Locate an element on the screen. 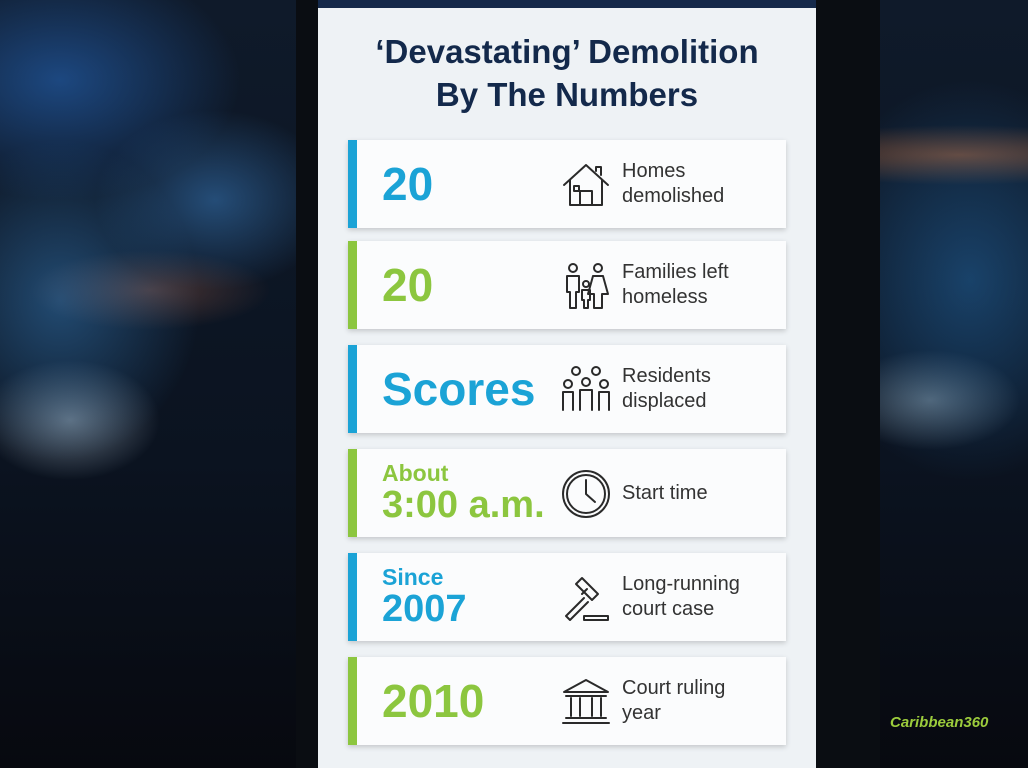 The height and width of the screenshot is (768, 1028). stat-card: 20 Families left homeless is located at coordinates (567, 285).